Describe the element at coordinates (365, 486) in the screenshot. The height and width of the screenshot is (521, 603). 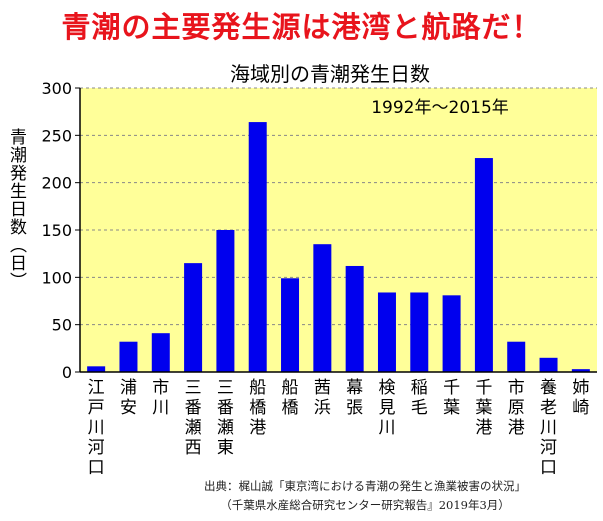
I see `source-citation: 出典：梶山誠「東京湾における青潮の発生と漁業被害の状況」` at that location.